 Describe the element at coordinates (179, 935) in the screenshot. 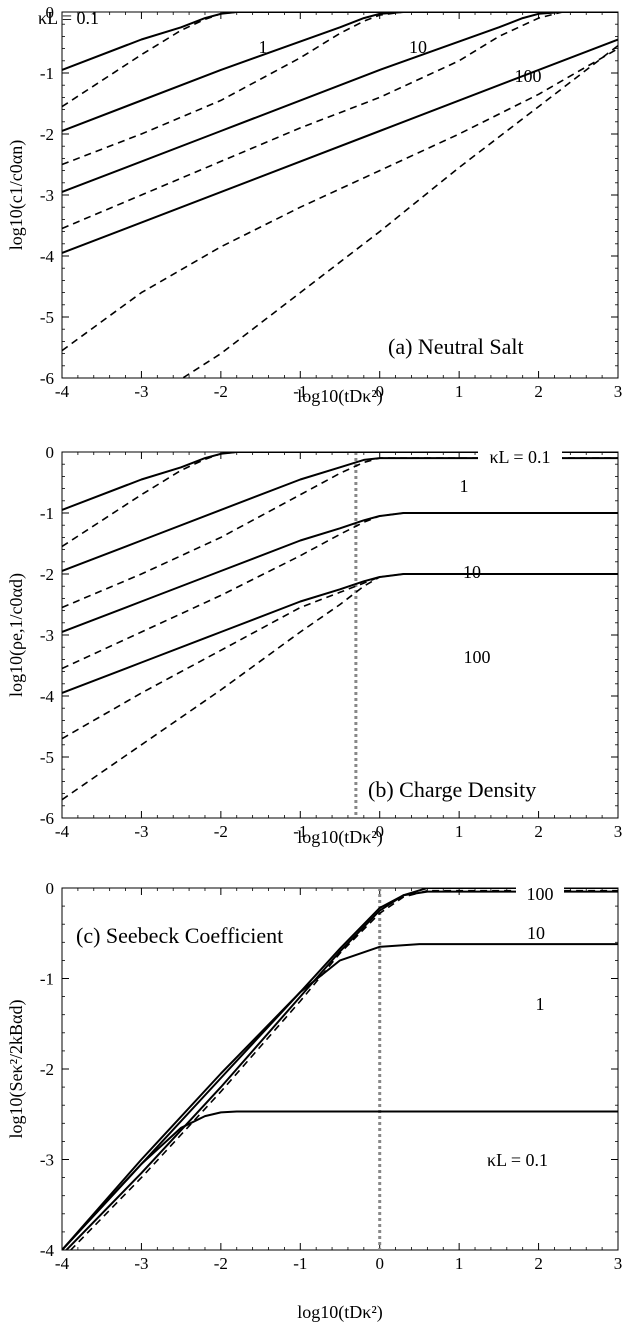

I see `panel-title: (c) Seebeck Coefficient` at that location.